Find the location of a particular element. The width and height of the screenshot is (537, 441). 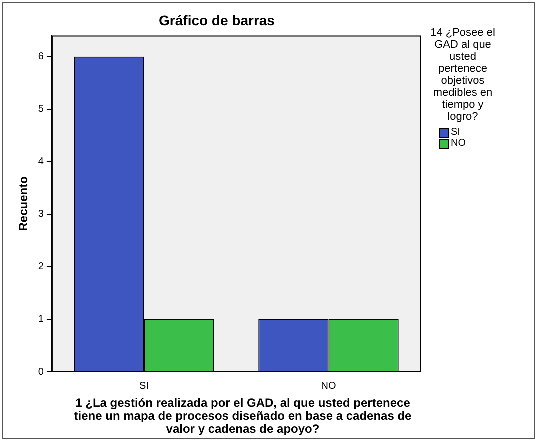

y-tick-label: 0 is located at coordinates (41, 372).